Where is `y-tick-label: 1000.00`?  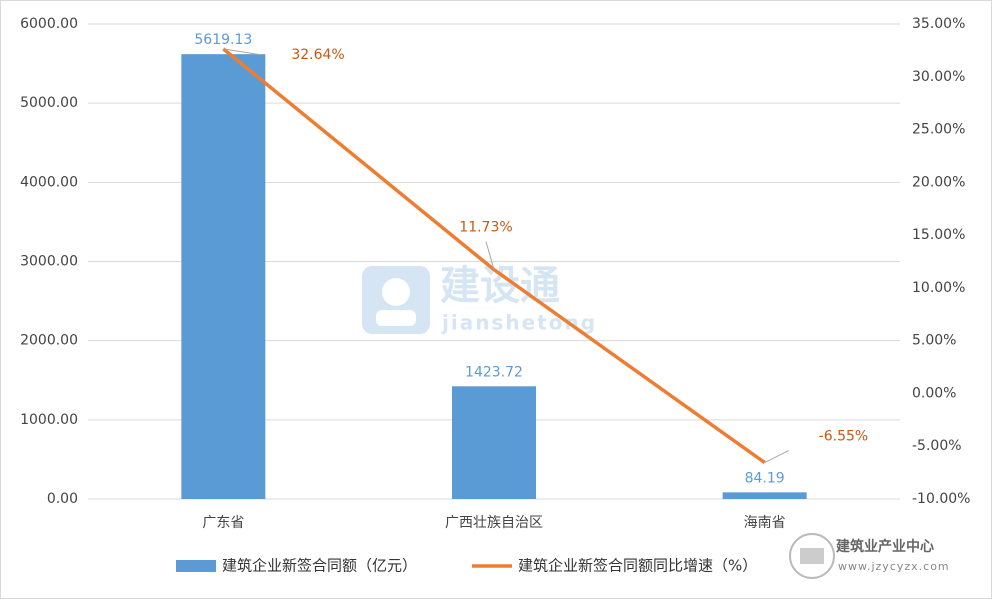
y-tick-label: 1000.00 is located at coordinates (49, 420).